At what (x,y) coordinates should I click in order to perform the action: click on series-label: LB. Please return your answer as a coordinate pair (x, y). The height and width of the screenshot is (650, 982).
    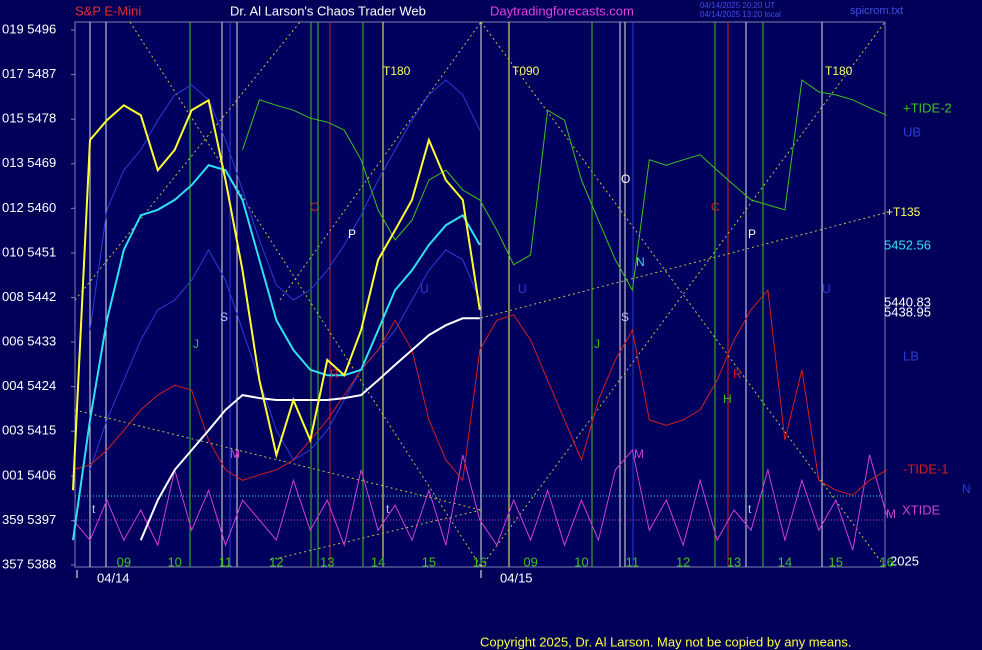
    Looking at the image, I should click on (911, 355).